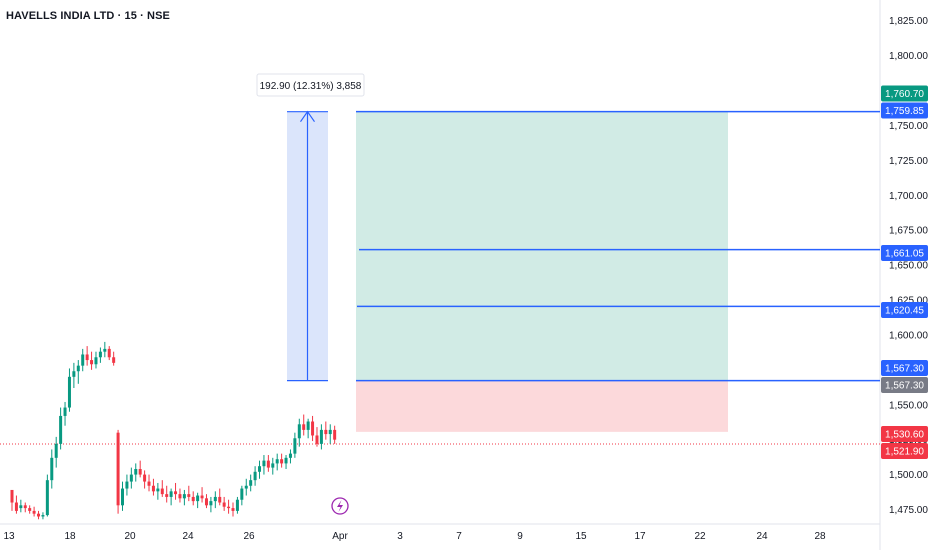 This screenshot has width=932, height=550. What do you see at coordinates (188, 536) in the screenshot?
I see `x-tick-label: 24` at bounding box center [188, 536].